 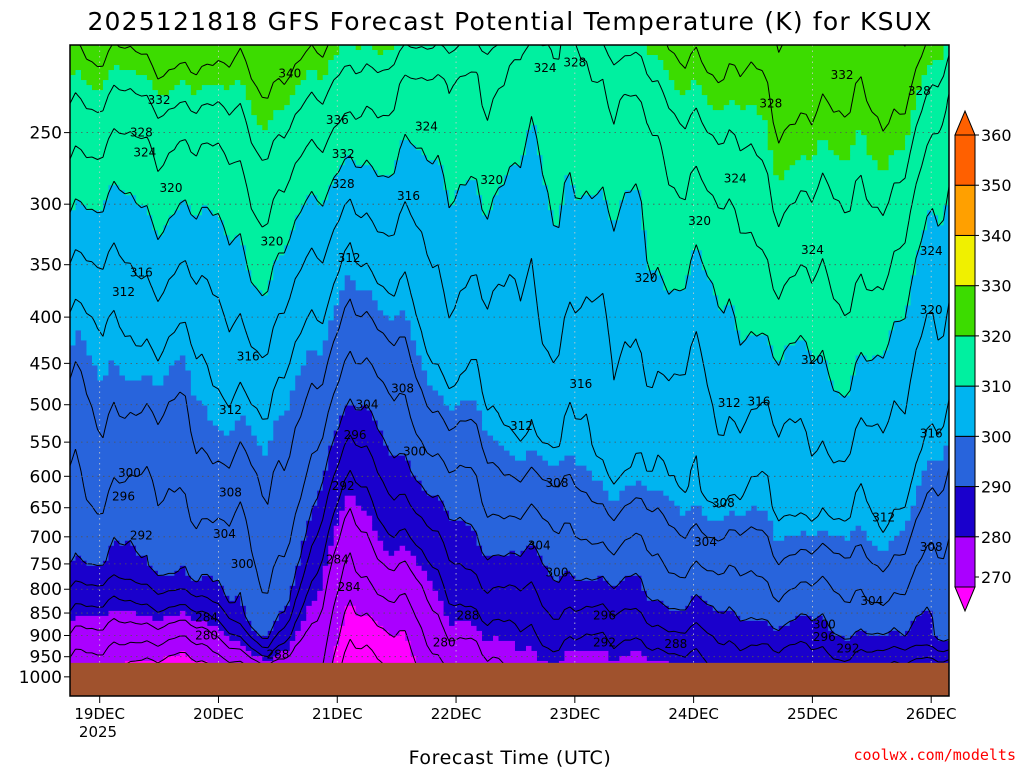 What do you see at coordinates (996, 286) in the screenshot?
I see `colorbar-tick-label: 330` at bounding box center [996, 286].